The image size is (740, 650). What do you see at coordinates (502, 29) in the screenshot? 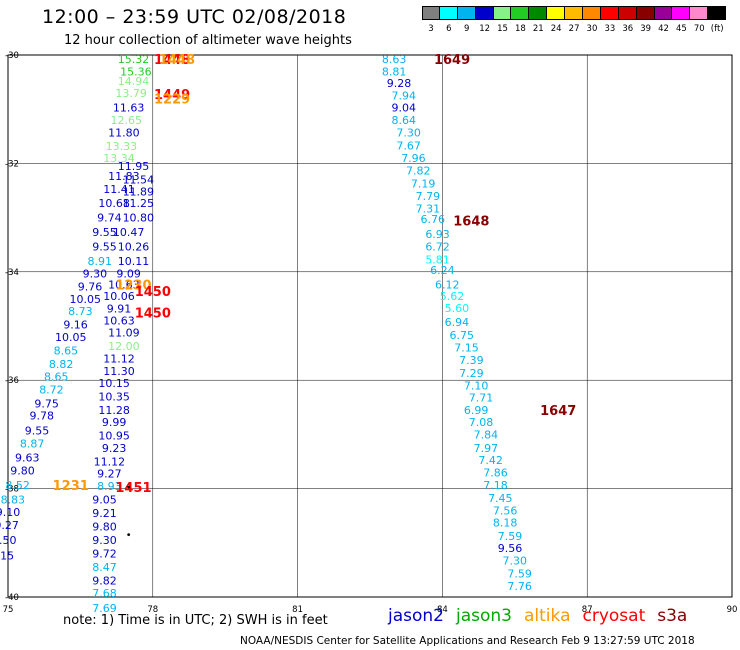
I see `color-bin-label: 15` at bounding box center [502, 29].